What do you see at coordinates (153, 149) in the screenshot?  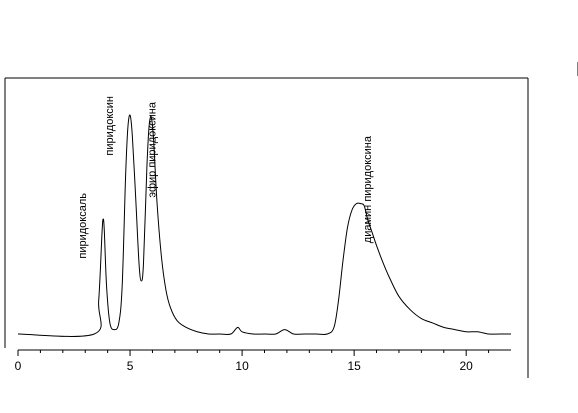 I see `peak-label: эфир пиридоксина` at bounding box center [153, 149].